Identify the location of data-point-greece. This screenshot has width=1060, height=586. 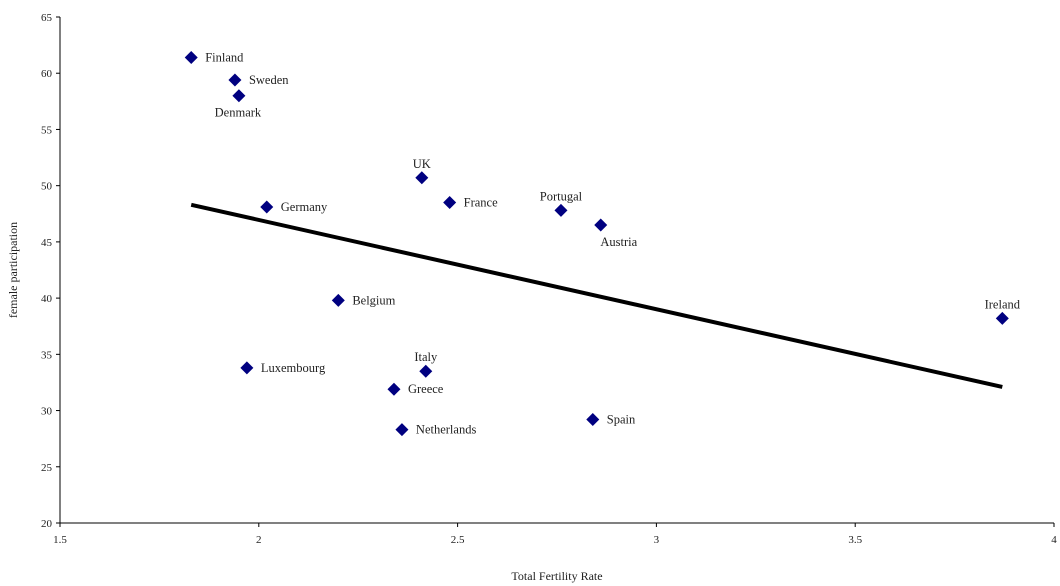
(394, 389).